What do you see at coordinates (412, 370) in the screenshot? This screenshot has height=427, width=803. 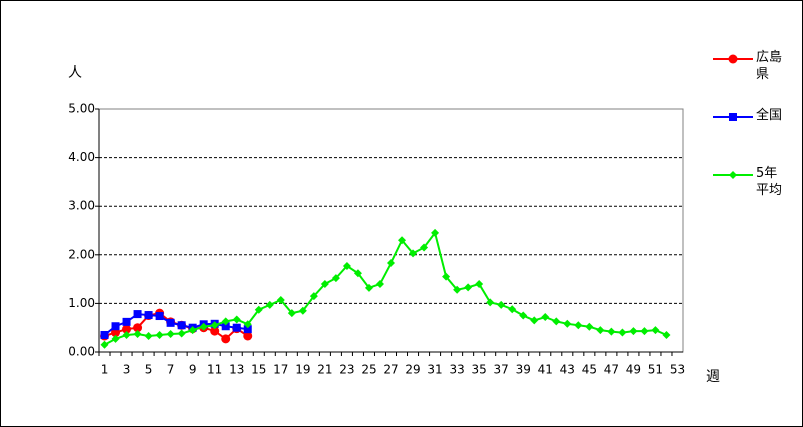 I see `x-tick-label: 29` at bounding box center [412, 370].